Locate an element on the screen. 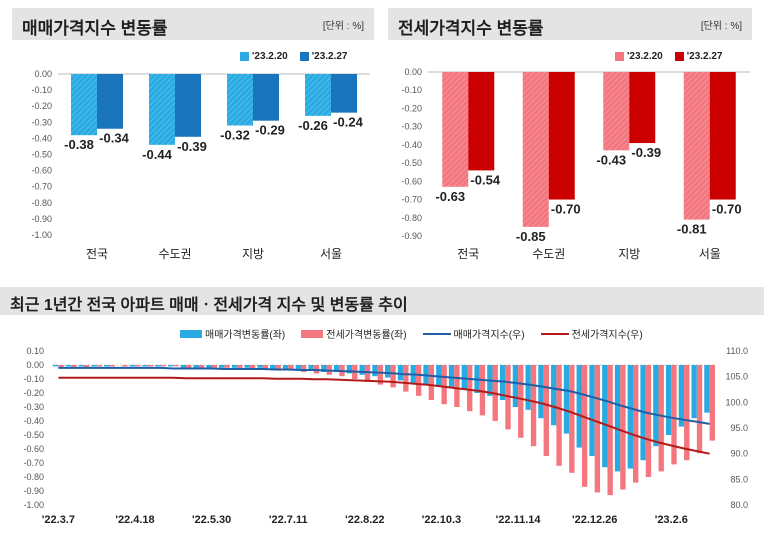 The height and width of the screenshot is (533, 764). trend-xtick-2: '22.5.30 is located at coordinates (211, 520).